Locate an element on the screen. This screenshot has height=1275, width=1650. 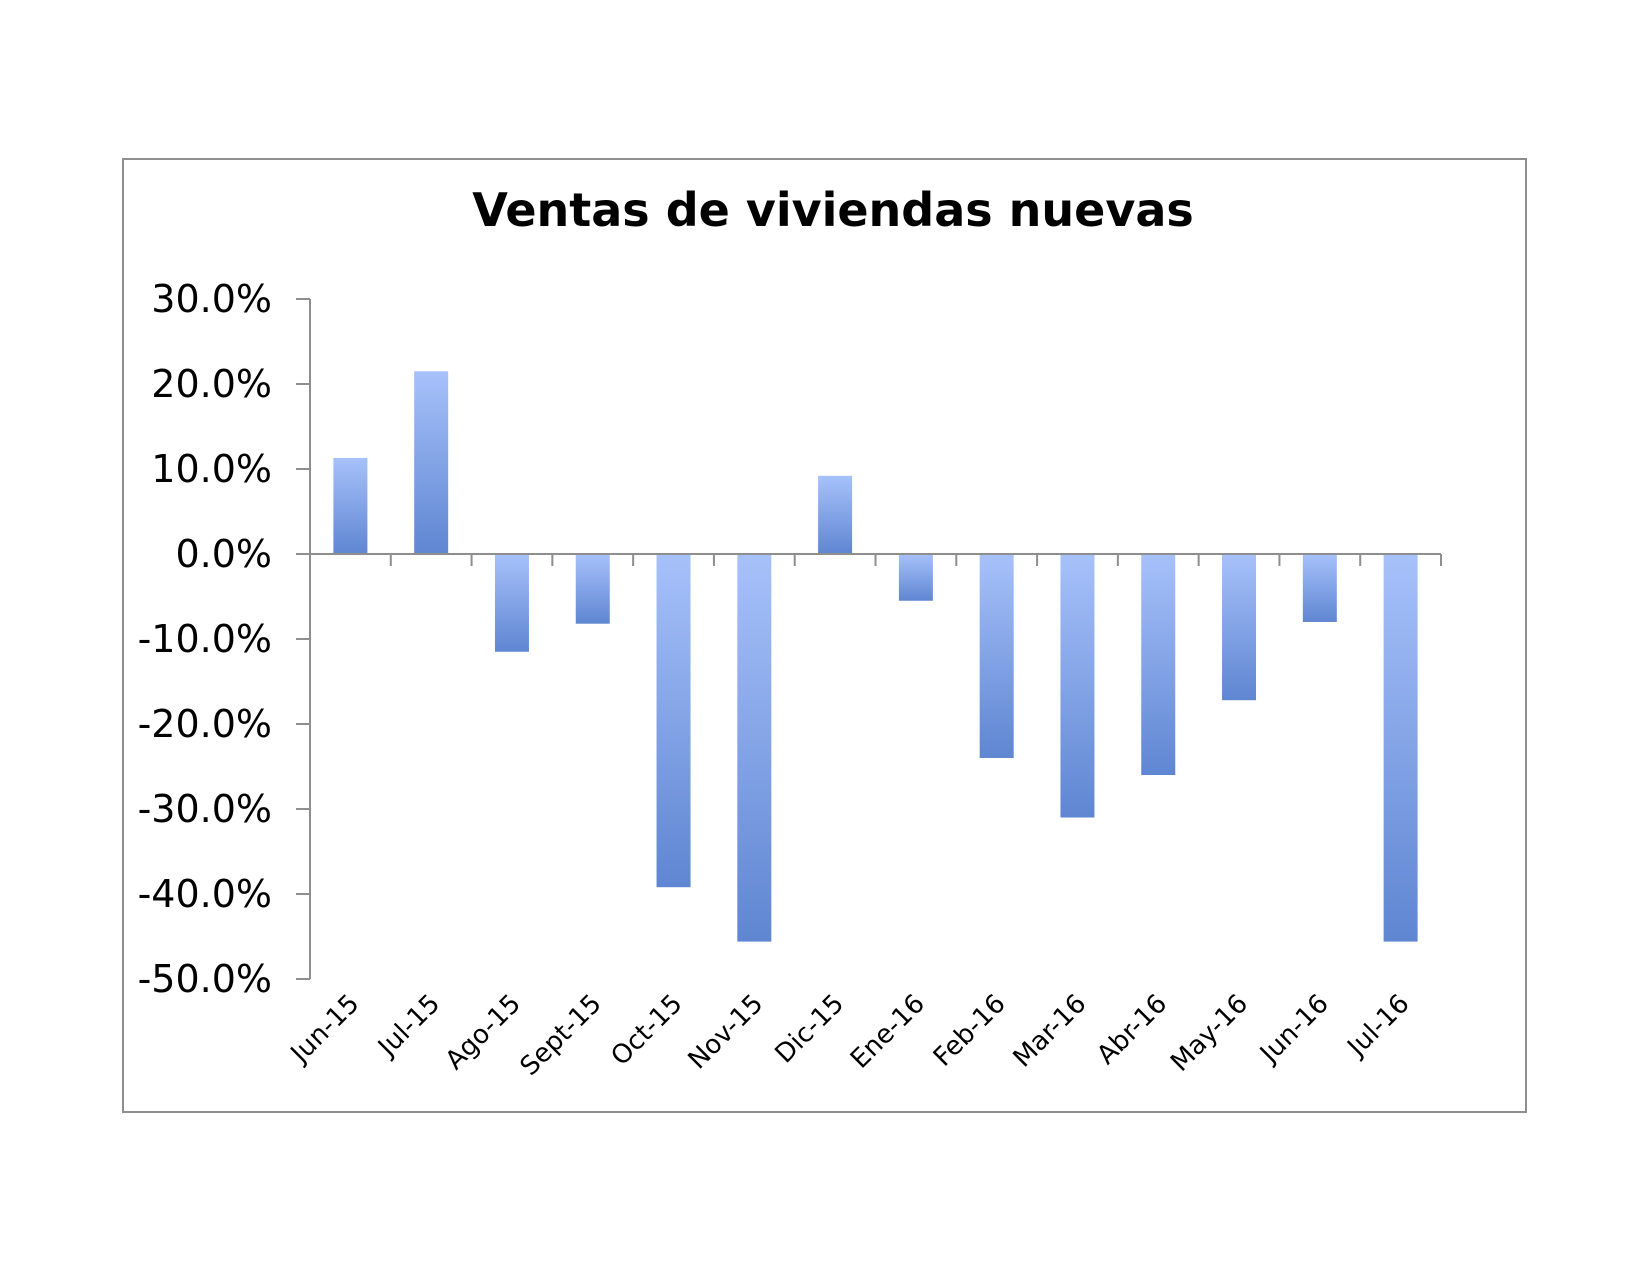
x-tick-label: Jun-15 is located at coordinates (324, 1029).